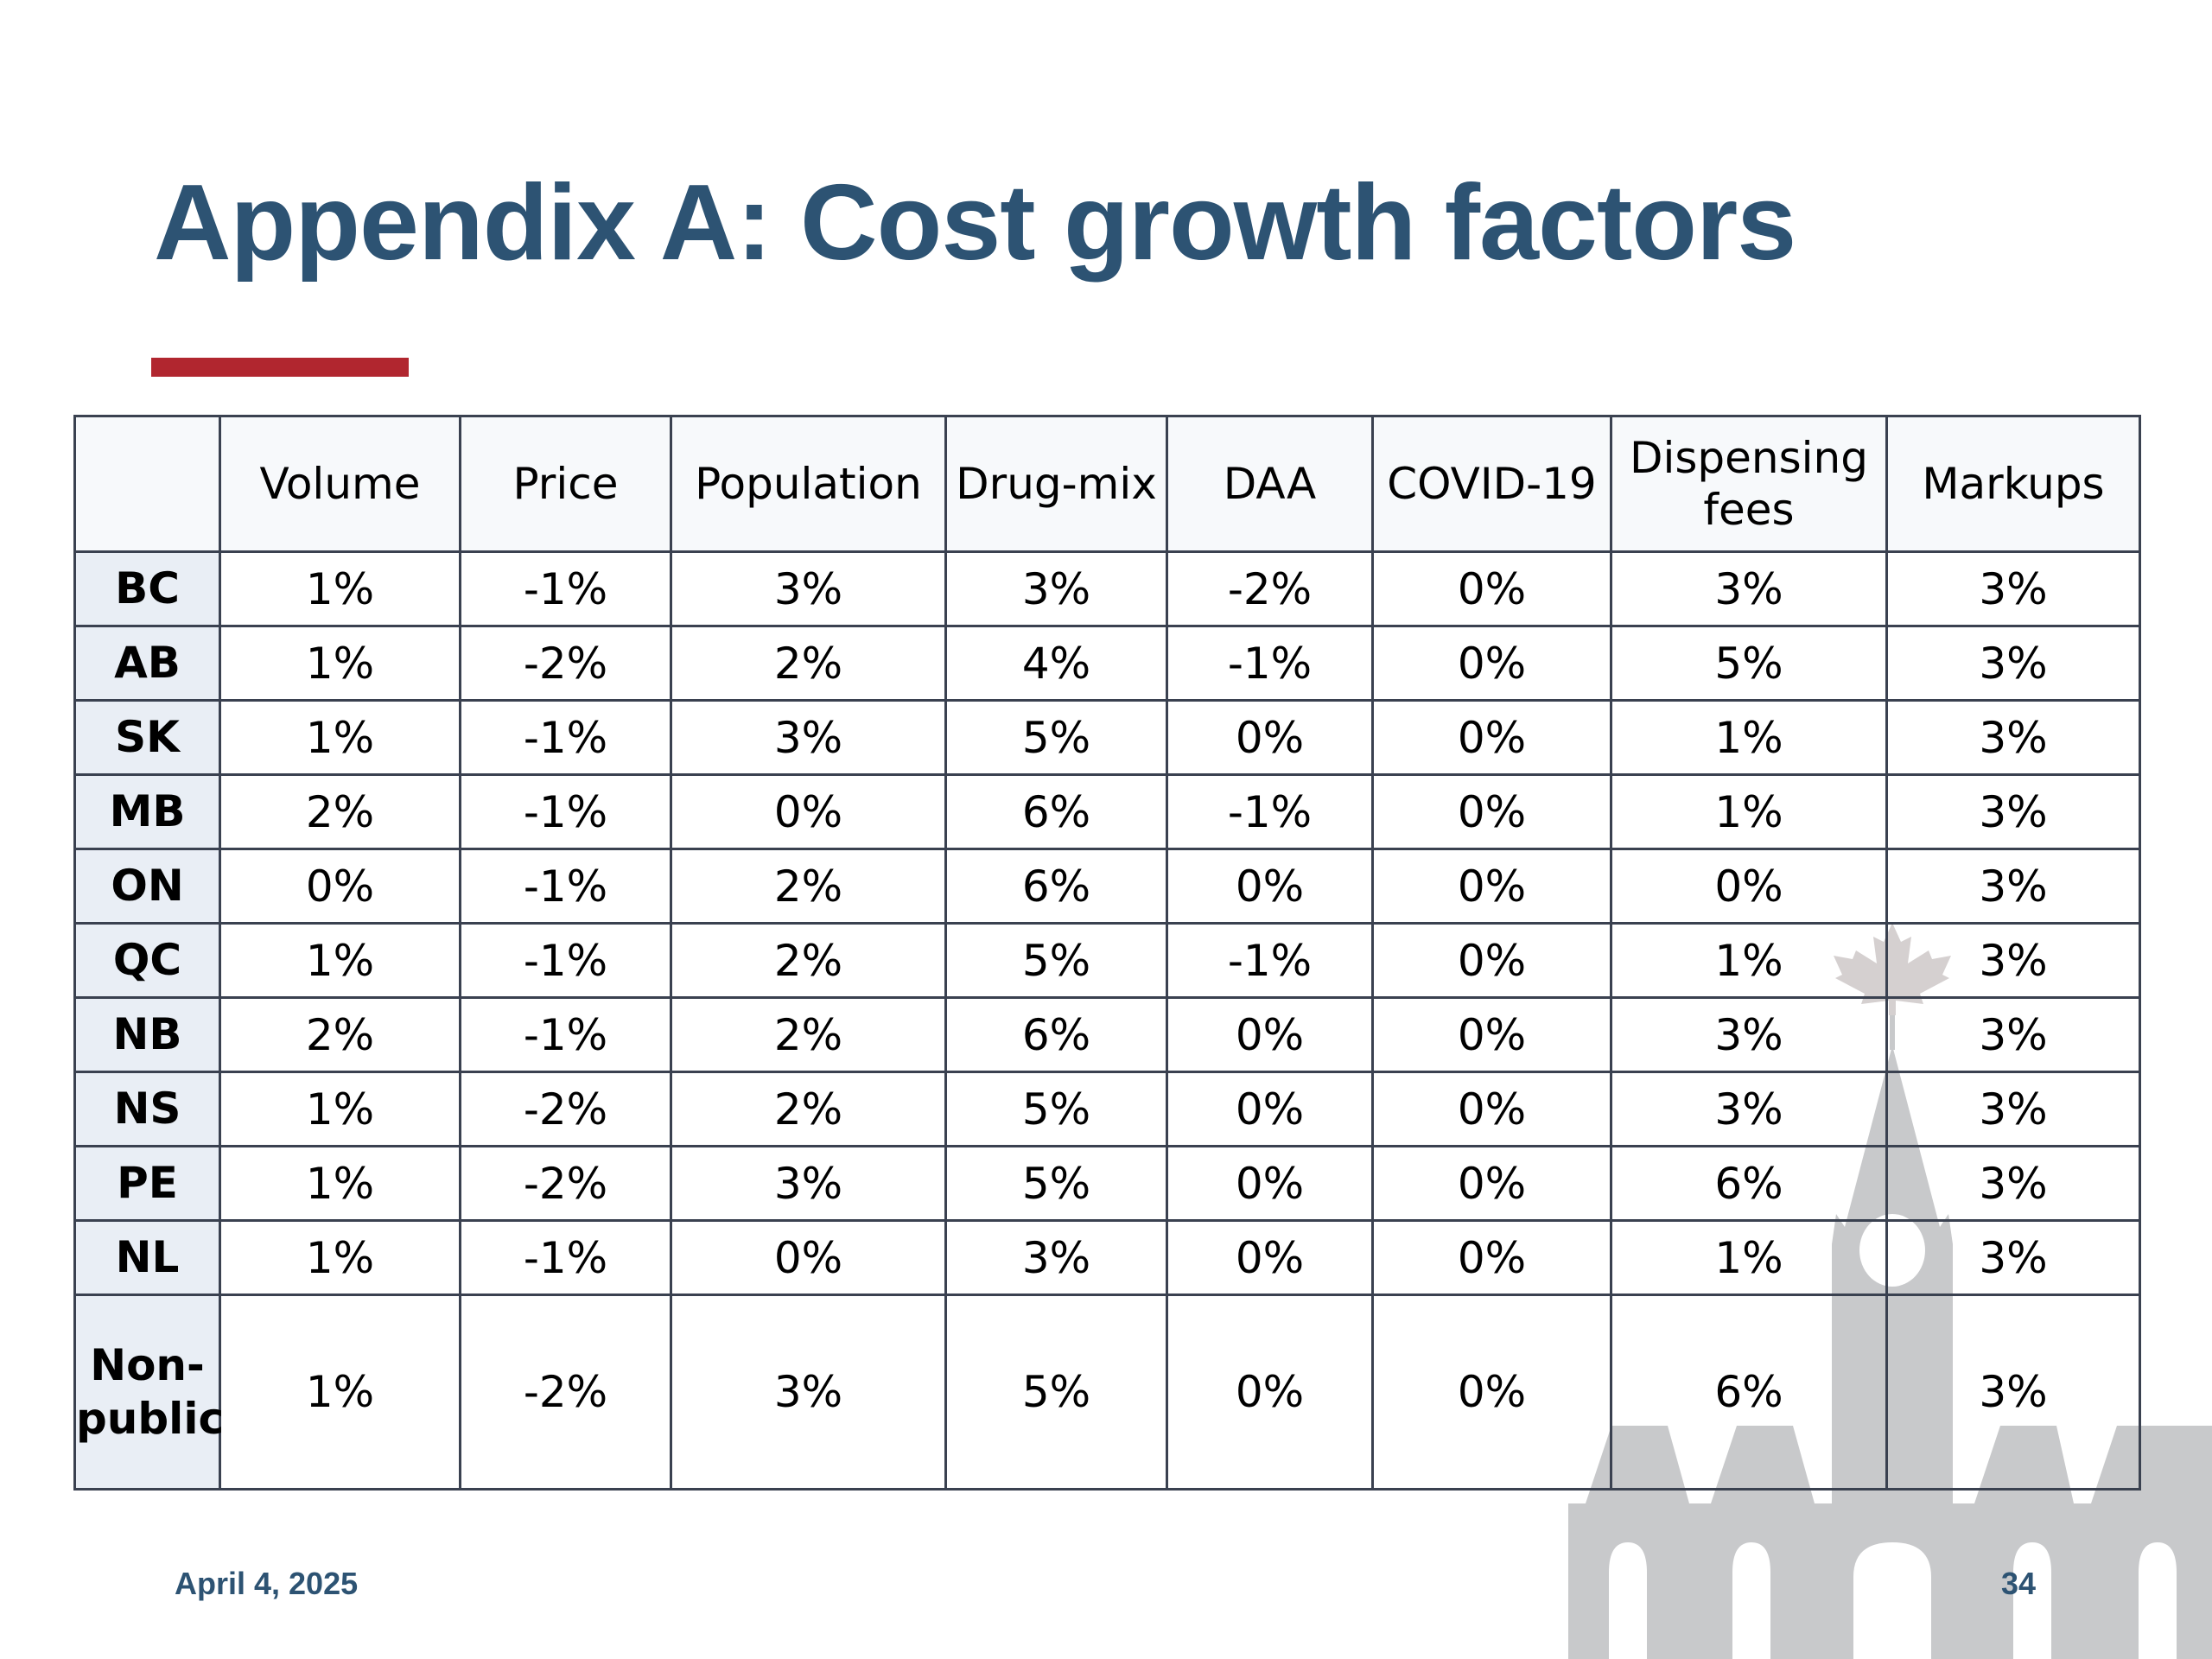  Describe the element at coordinates (147, 811) in the screenshot. I see `row-label: MB` at that location.